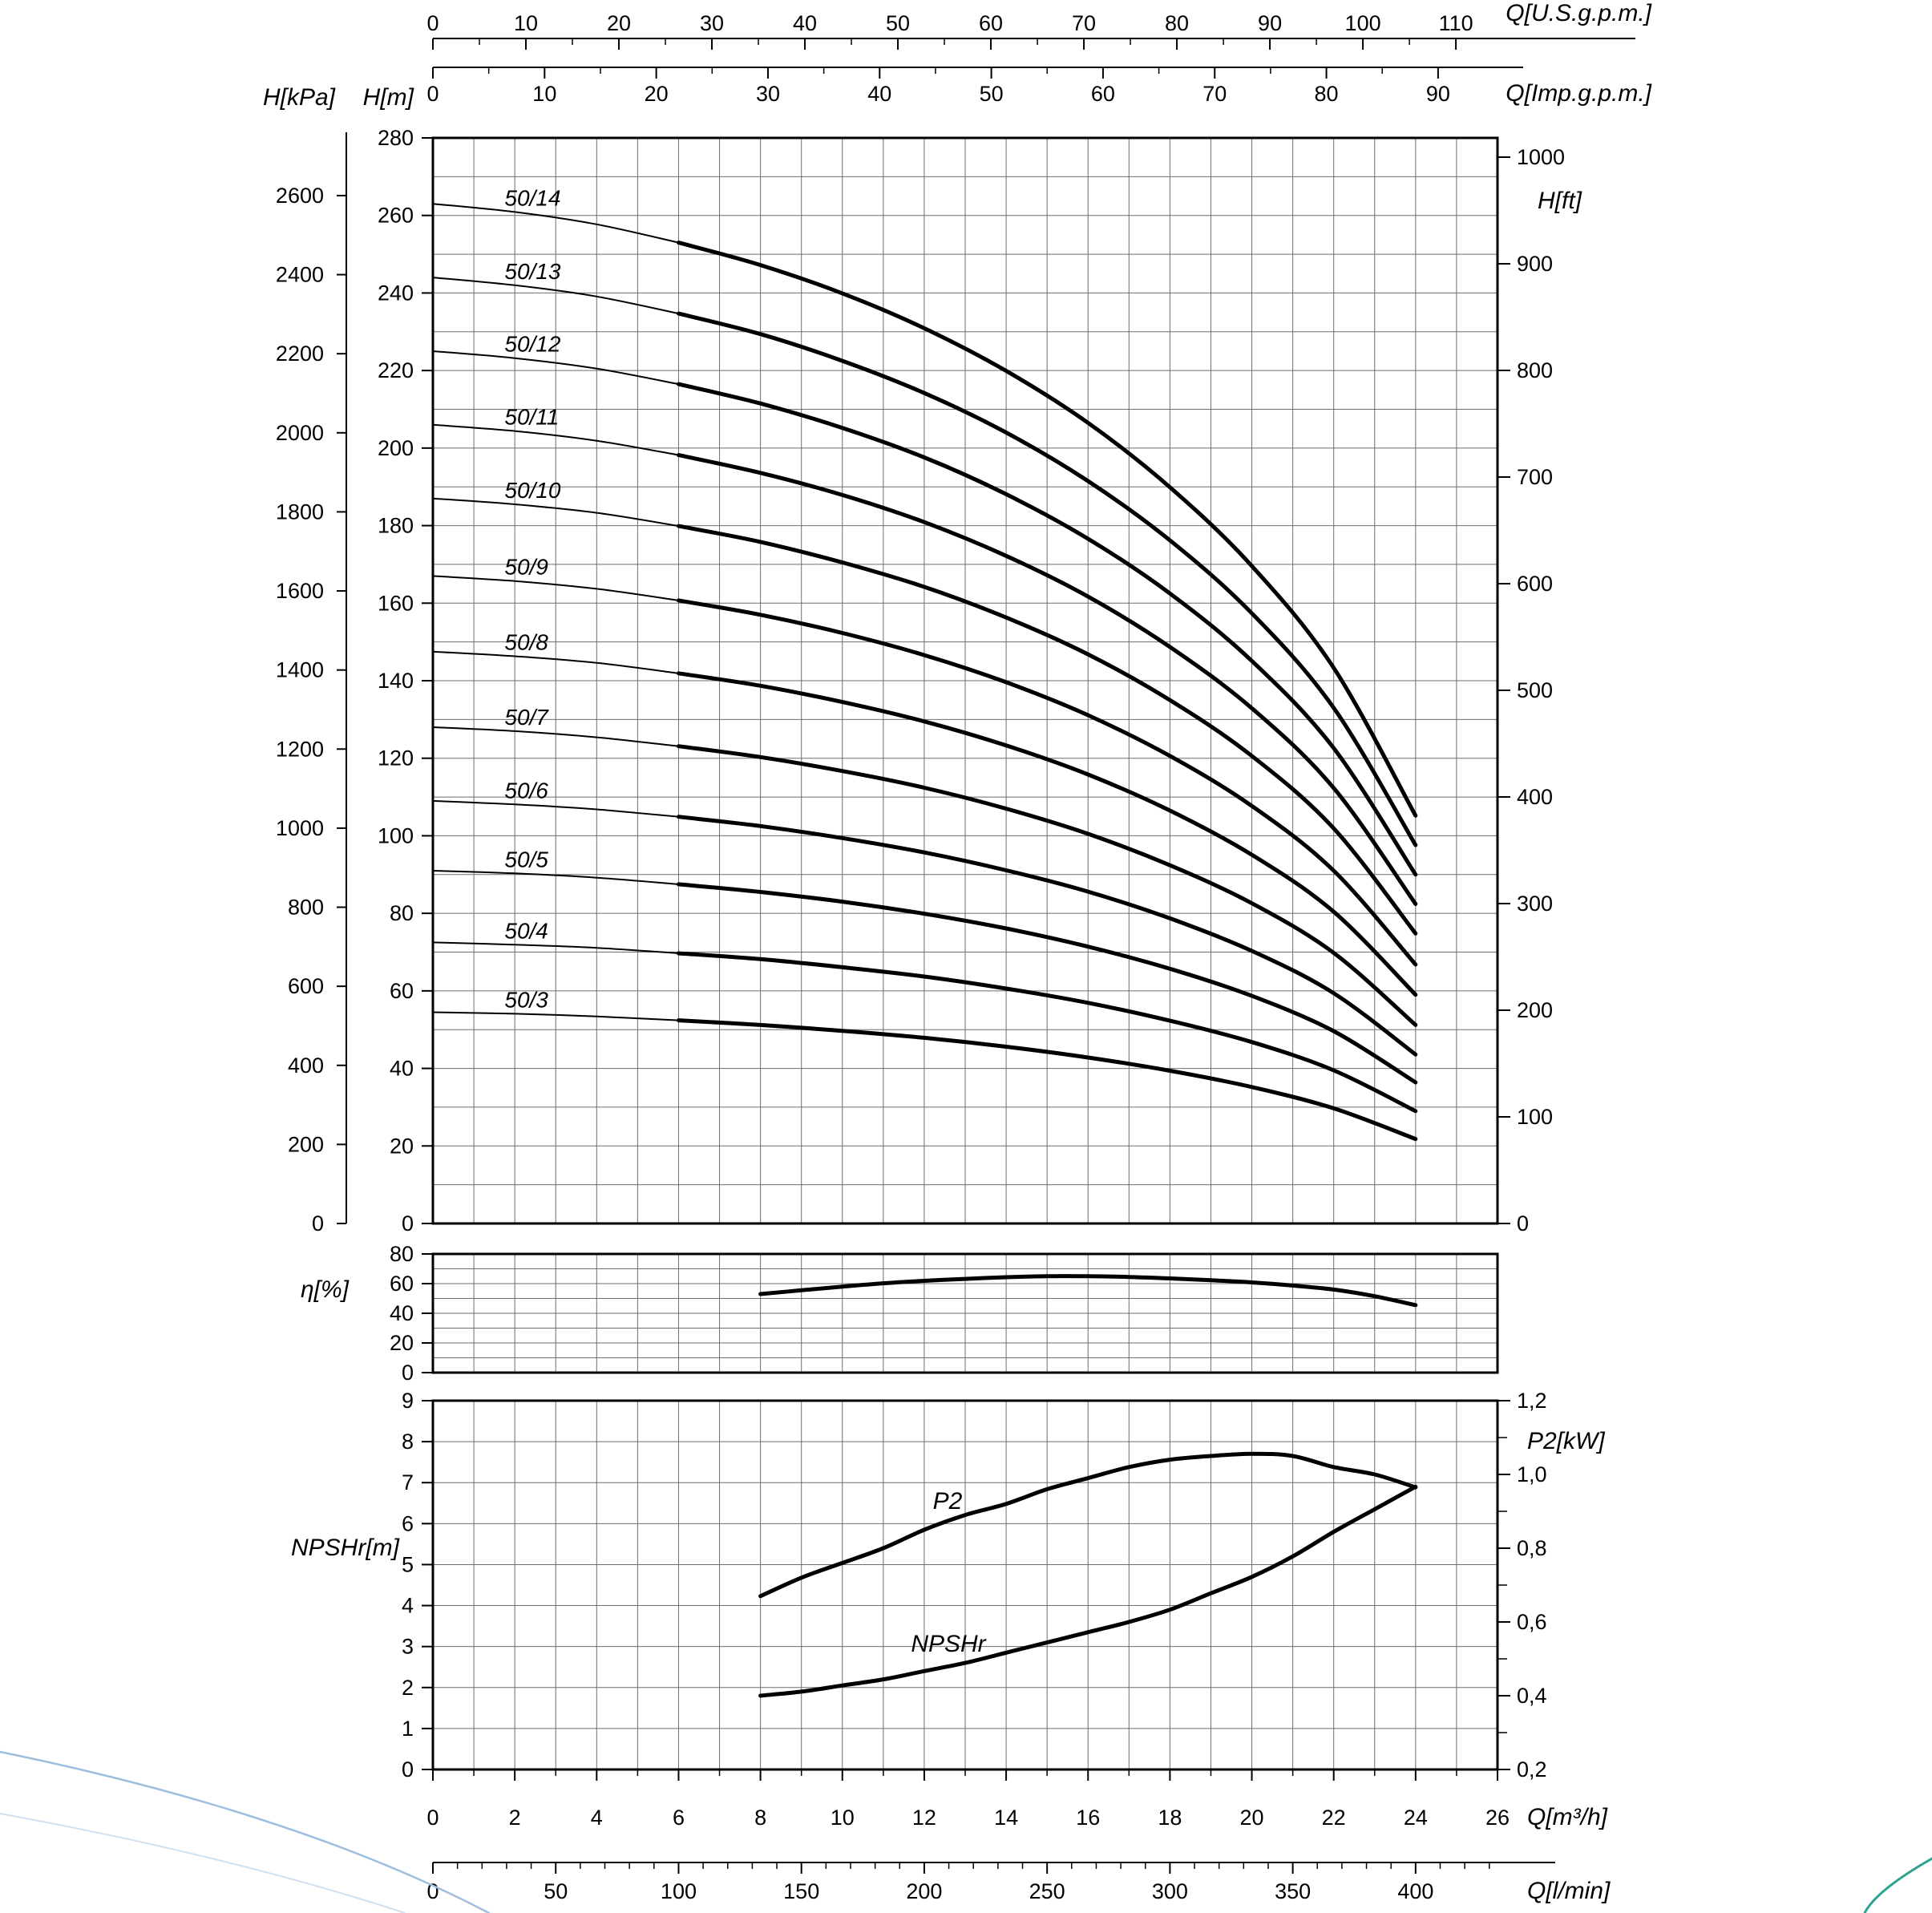 The image size is (1932, 1913). Describe the element at coordinates (396, 758) in the screenshot. I see `h-m-tick-label: 120` at that location.